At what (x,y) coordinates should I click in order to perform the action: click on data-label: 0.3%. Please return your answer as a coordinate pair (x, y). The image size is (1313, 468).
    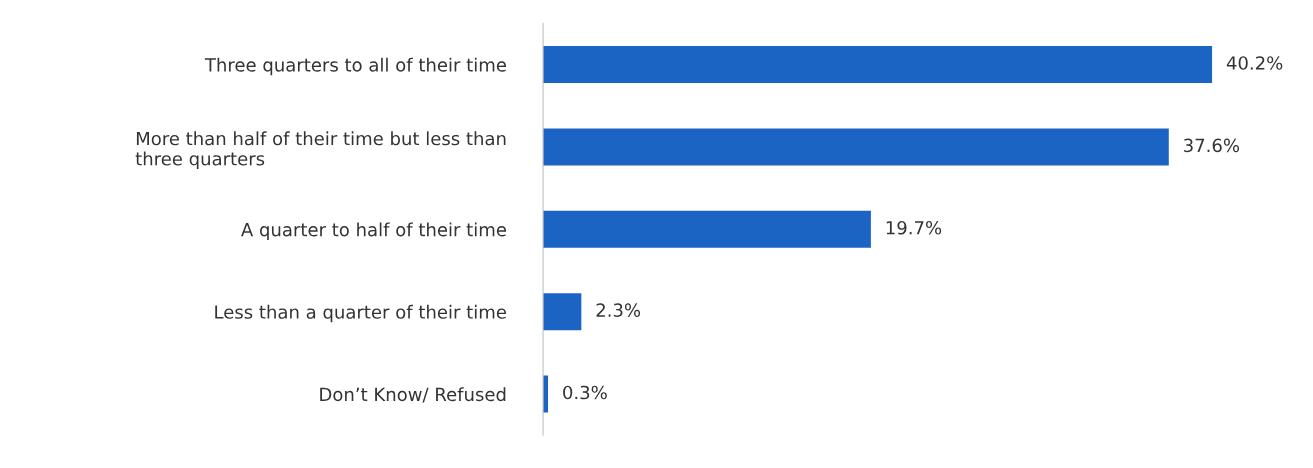
    Looking at the image, I should click on (585, 392).